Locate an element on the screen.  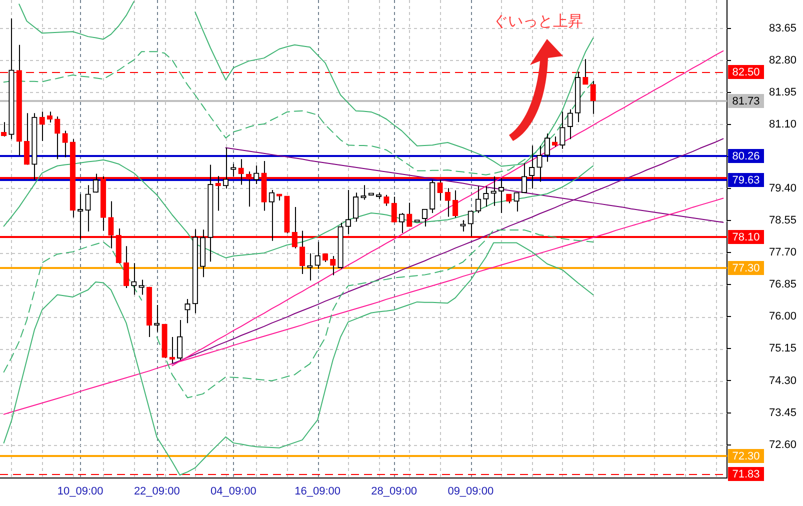
y-tick-label: 81.95 is located at coordinates (783, 92).